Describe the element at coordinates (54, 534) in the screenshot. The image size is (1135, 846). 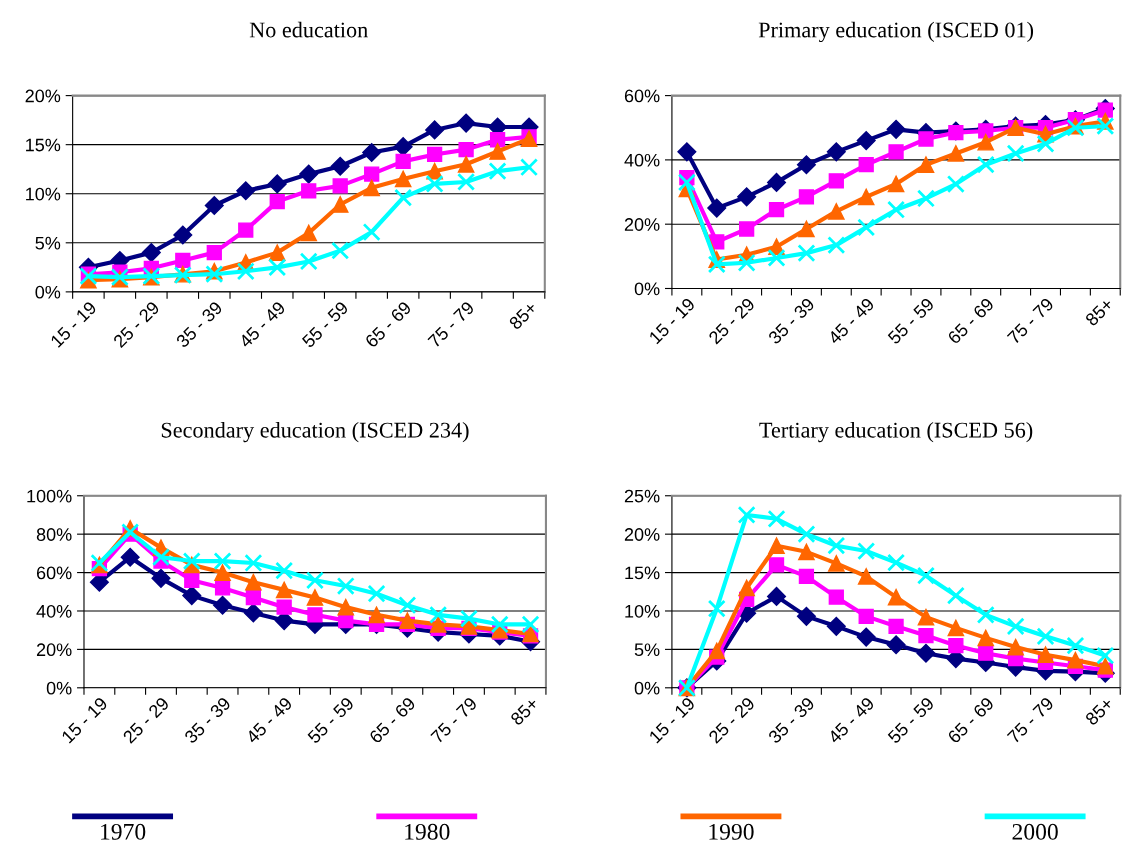
I see `y-tick-label: 80%` at that location.